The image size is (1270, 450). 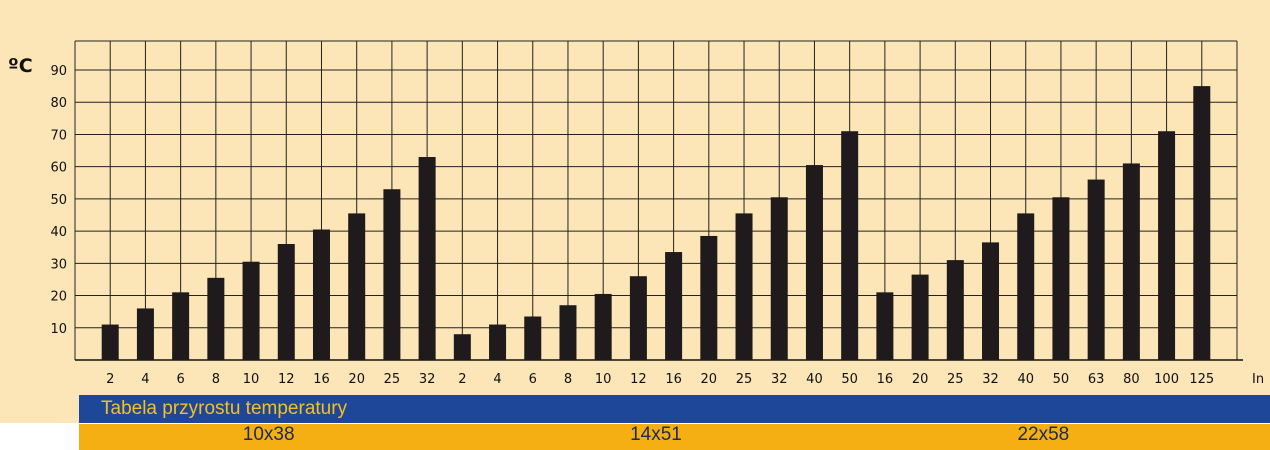 I want to click on x-tick-label: 100, so click(x=1166, y=379).